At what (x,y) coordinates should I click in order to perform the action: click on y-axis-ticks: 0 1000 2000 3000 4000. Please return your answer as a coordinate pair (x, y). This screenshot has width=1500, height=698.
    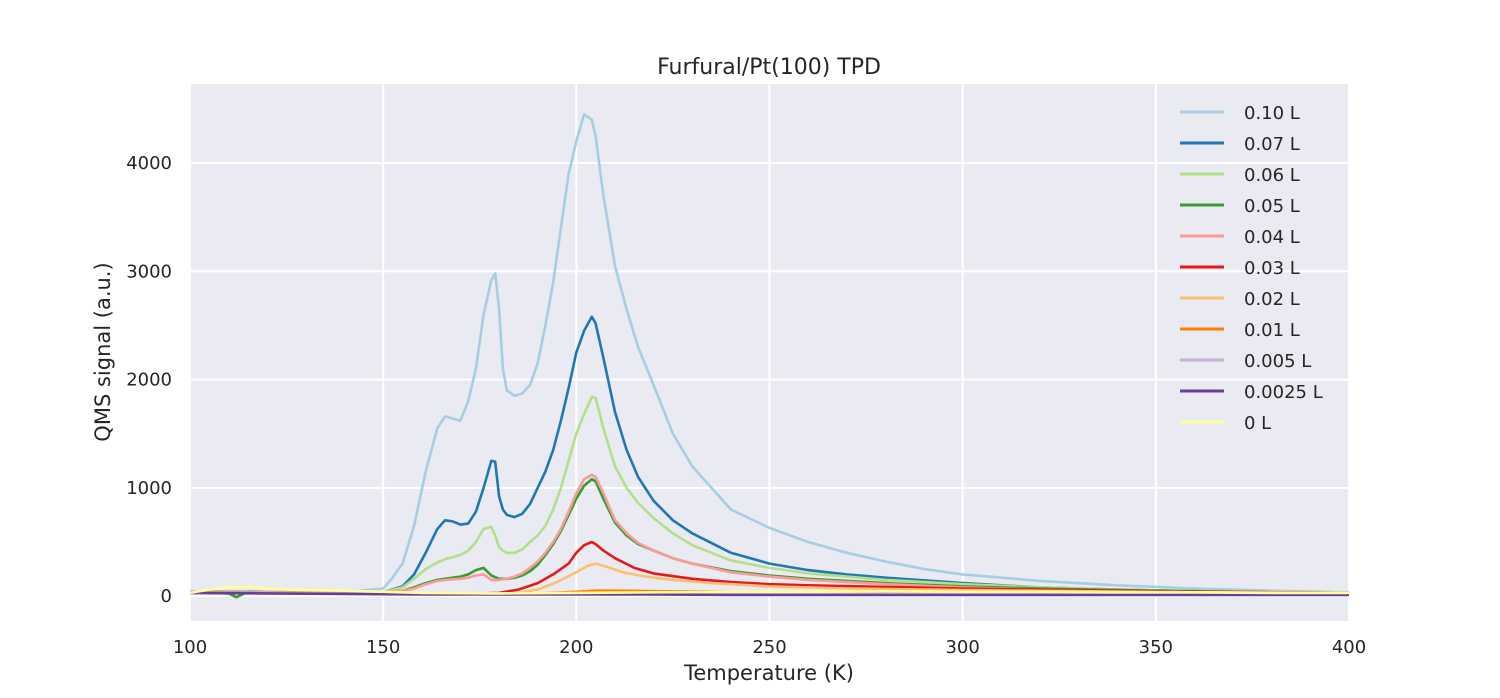
    Looking at the image, I should click on (149, 380).